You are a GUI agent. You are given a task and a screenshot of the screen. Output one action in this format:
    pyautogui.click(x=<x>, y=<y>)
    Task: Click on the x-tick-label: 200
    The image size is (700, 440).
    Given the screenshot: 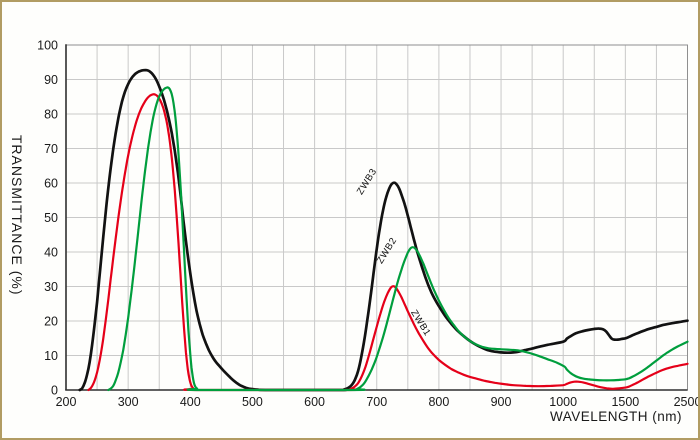 What is the action you would take?
    pyautogui.click(x=66, y=402)
    